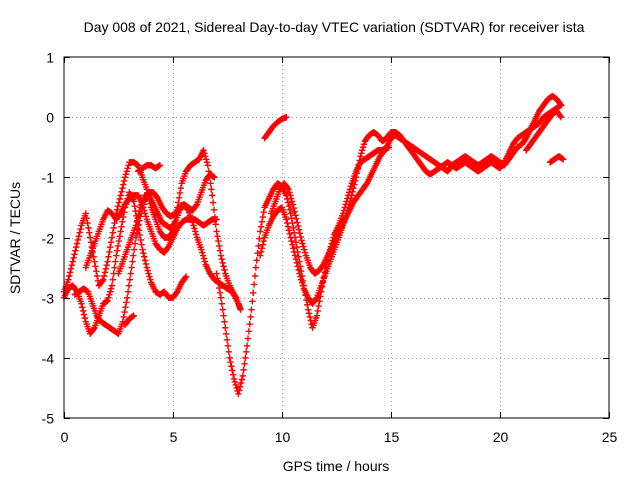  Describe the element at coordinates (283, 437) in the screenshot. I see `x-tick-label: 10` at that location.